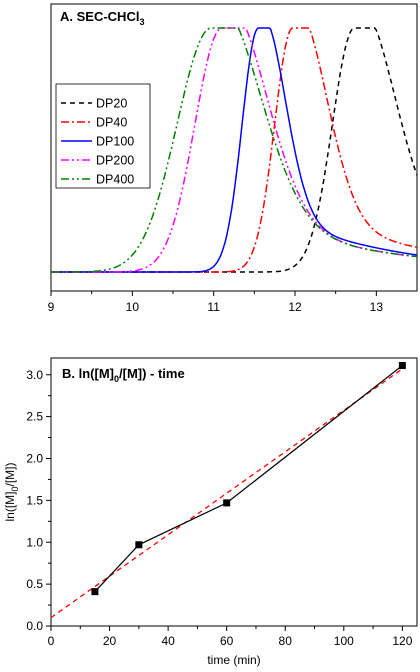 This screenshot has height=672, width=420. I want to click on y-tick-label: 2.5, so click(34, 417).